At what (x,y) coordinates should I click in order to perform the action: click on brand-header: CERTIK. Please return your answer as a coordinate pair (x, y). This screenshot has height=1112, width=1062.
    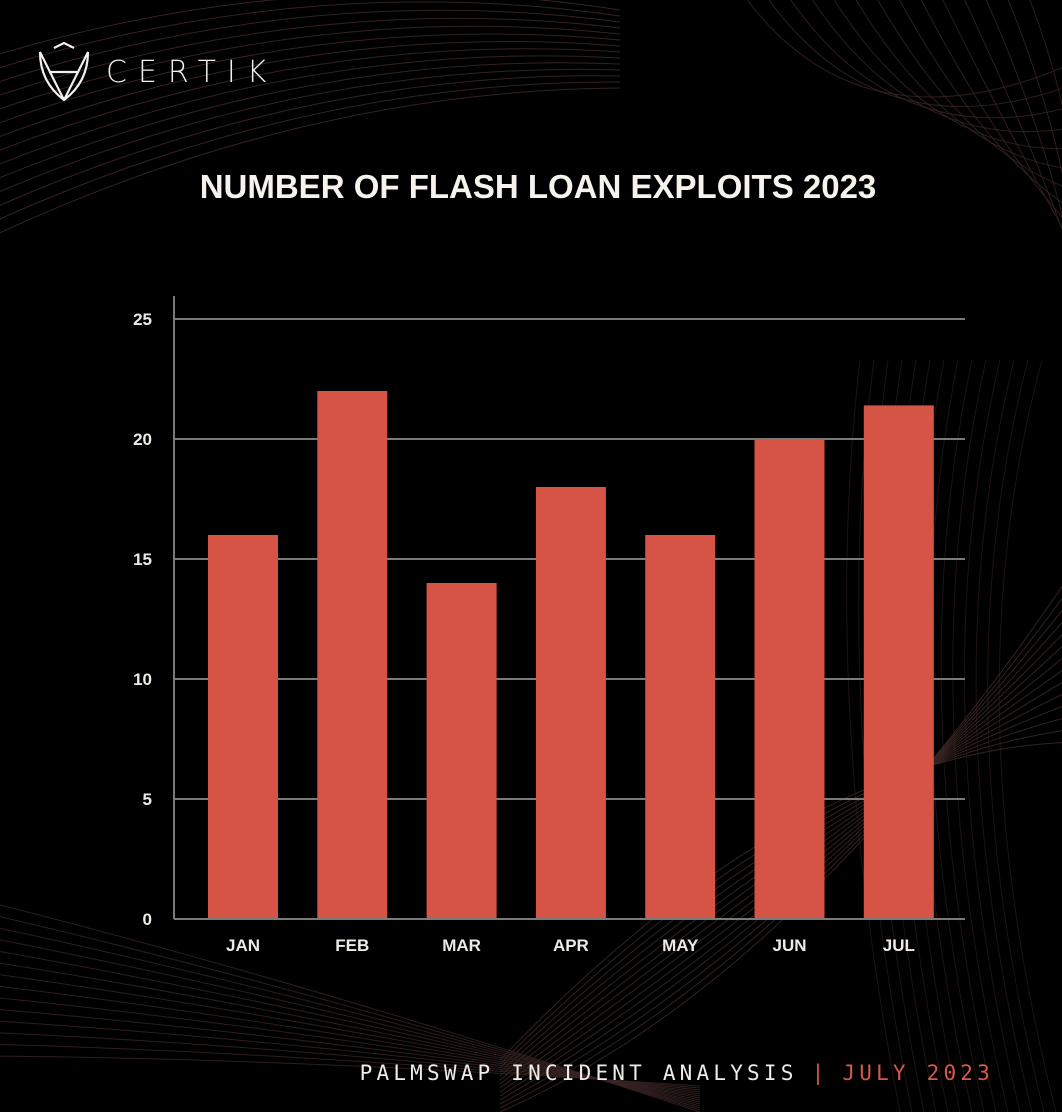
    Looking at the image, I should click on (156, 72).